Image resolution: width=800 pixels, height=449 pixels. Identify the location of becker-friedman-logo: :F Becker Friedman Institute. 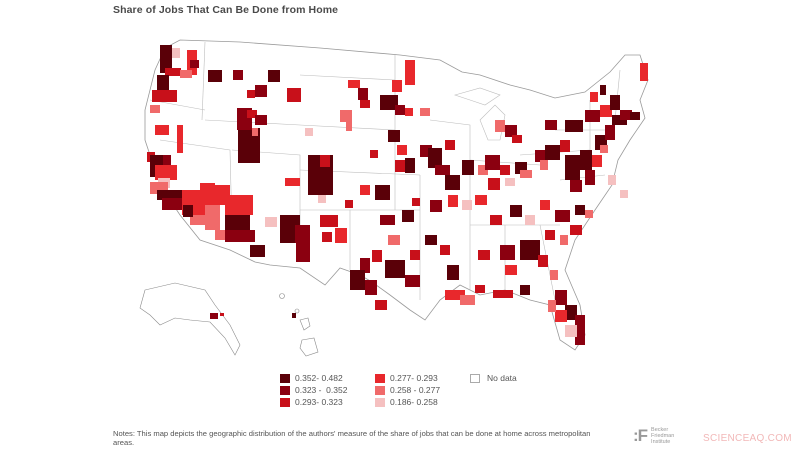
(653, 436).